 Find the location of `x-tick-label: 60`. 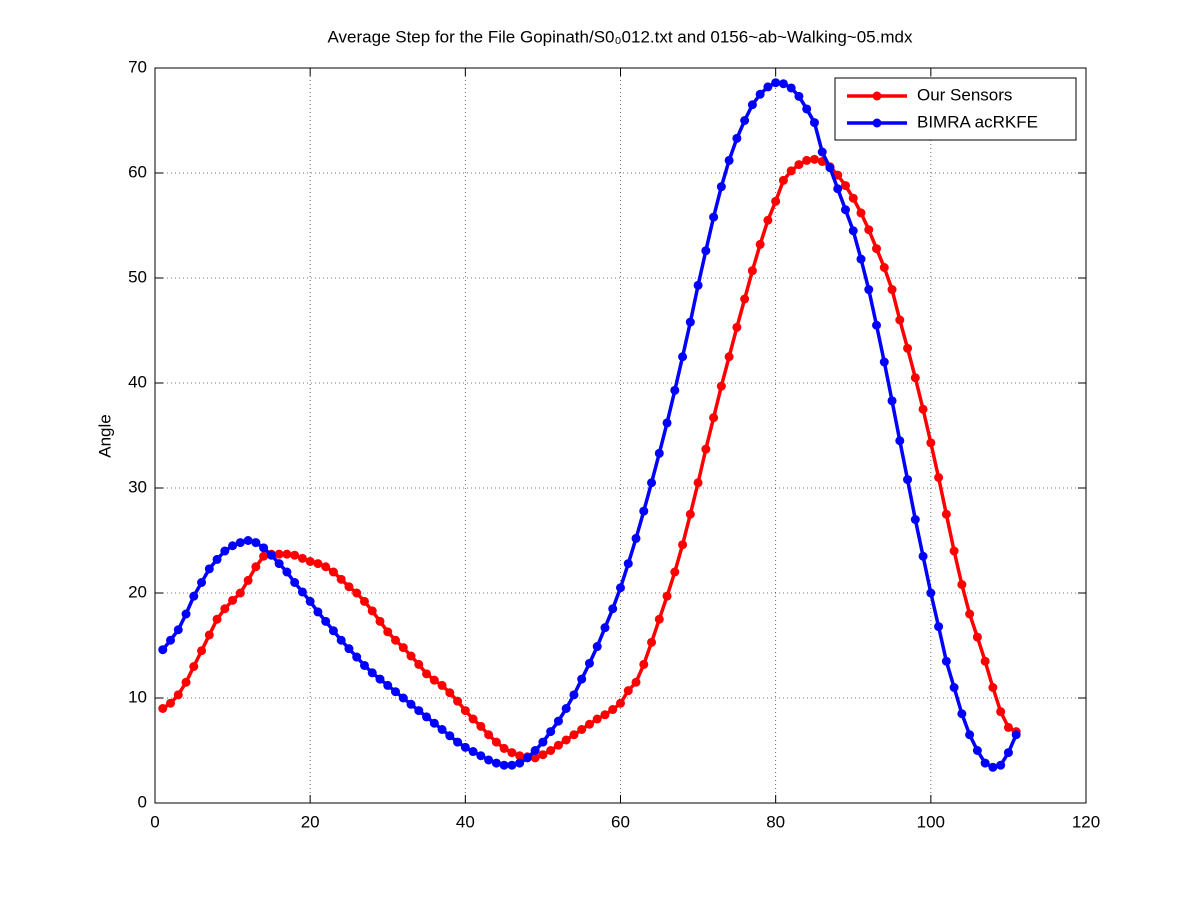

x-tick-label: 60 is located at coordinates (620, 821).